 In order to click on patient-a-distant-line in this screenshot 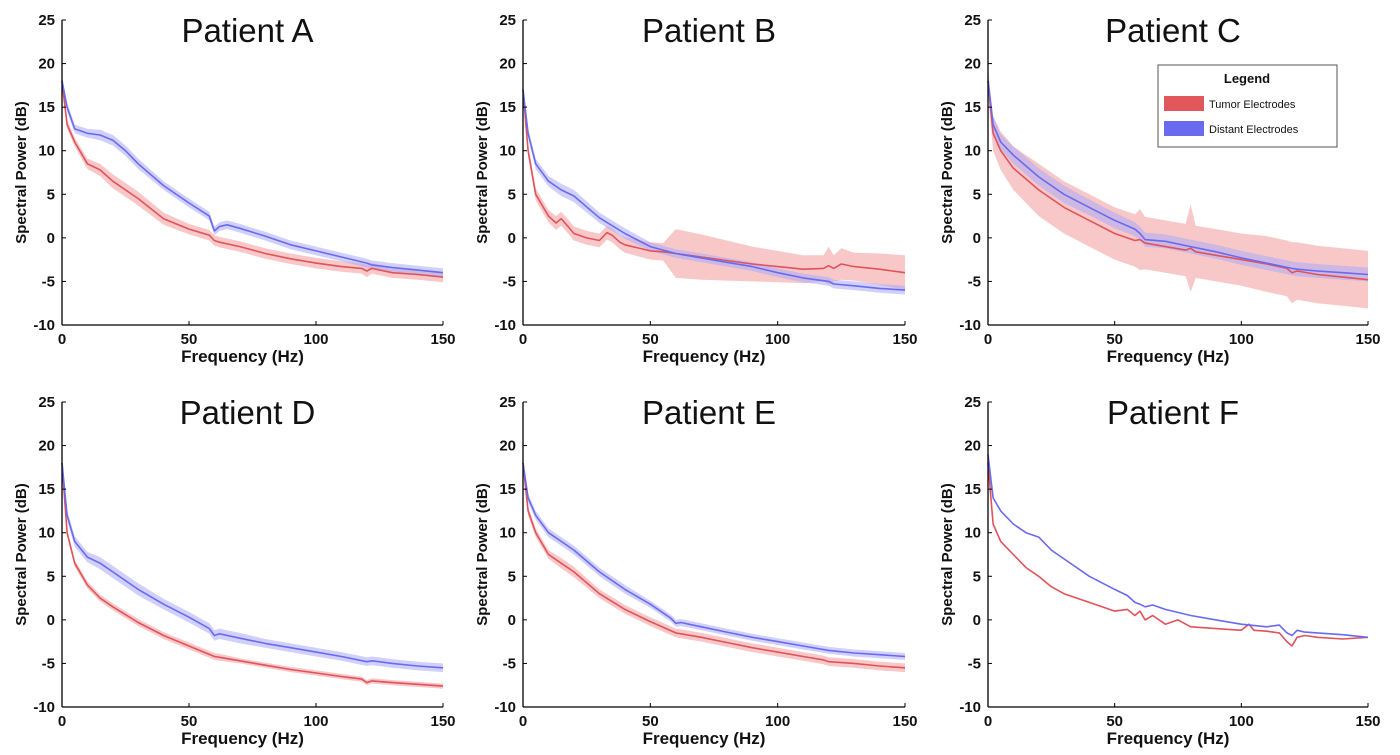, I will do `click(252, 177)`.